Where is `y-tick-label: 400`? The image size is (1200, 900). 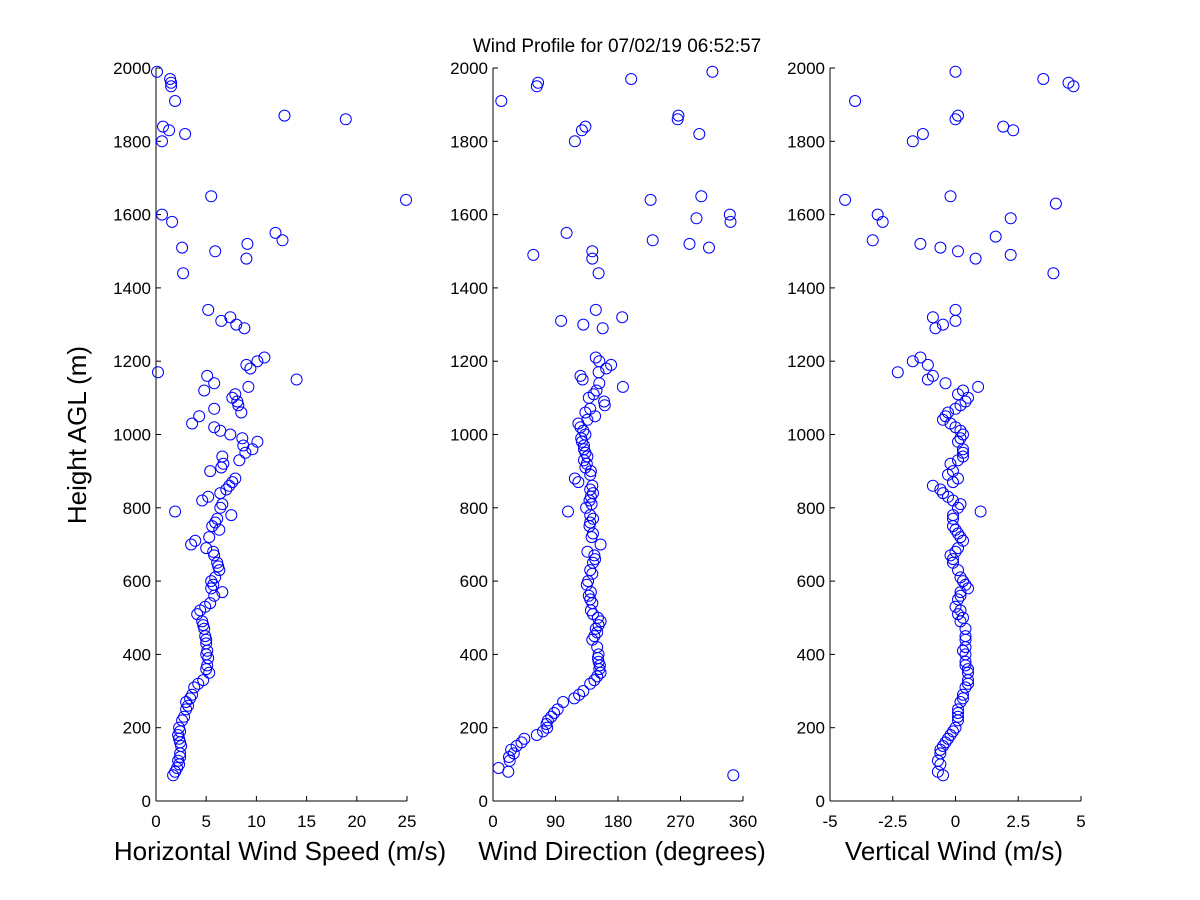 y-tick-label: 400 is located at coordinates (811, 654).